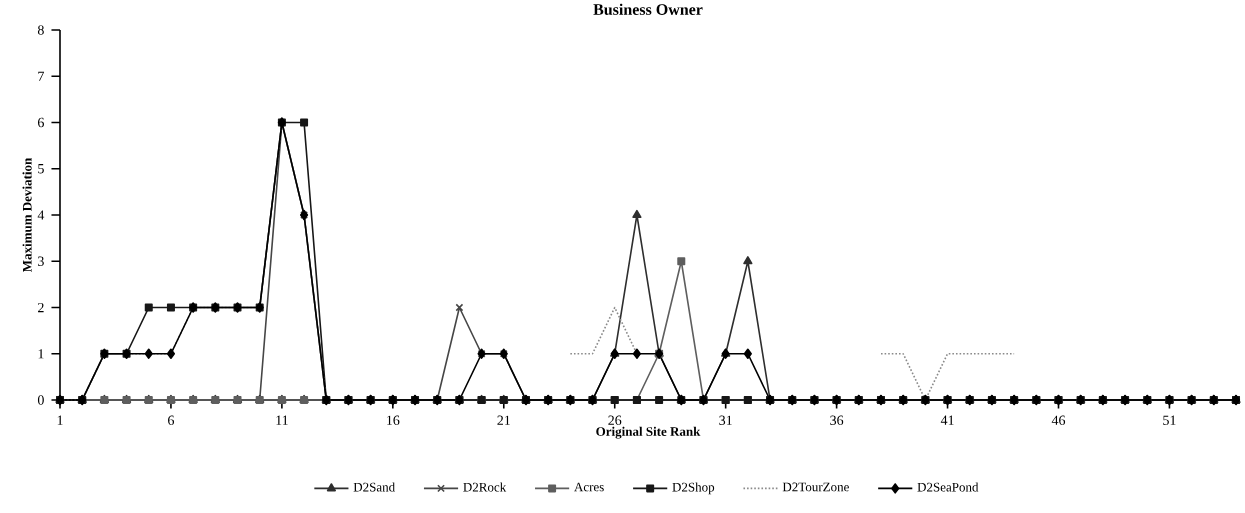 The height and width of the screenshot is (513, 1245). I want to click on y-tick-label: 8, so click(40, 30).